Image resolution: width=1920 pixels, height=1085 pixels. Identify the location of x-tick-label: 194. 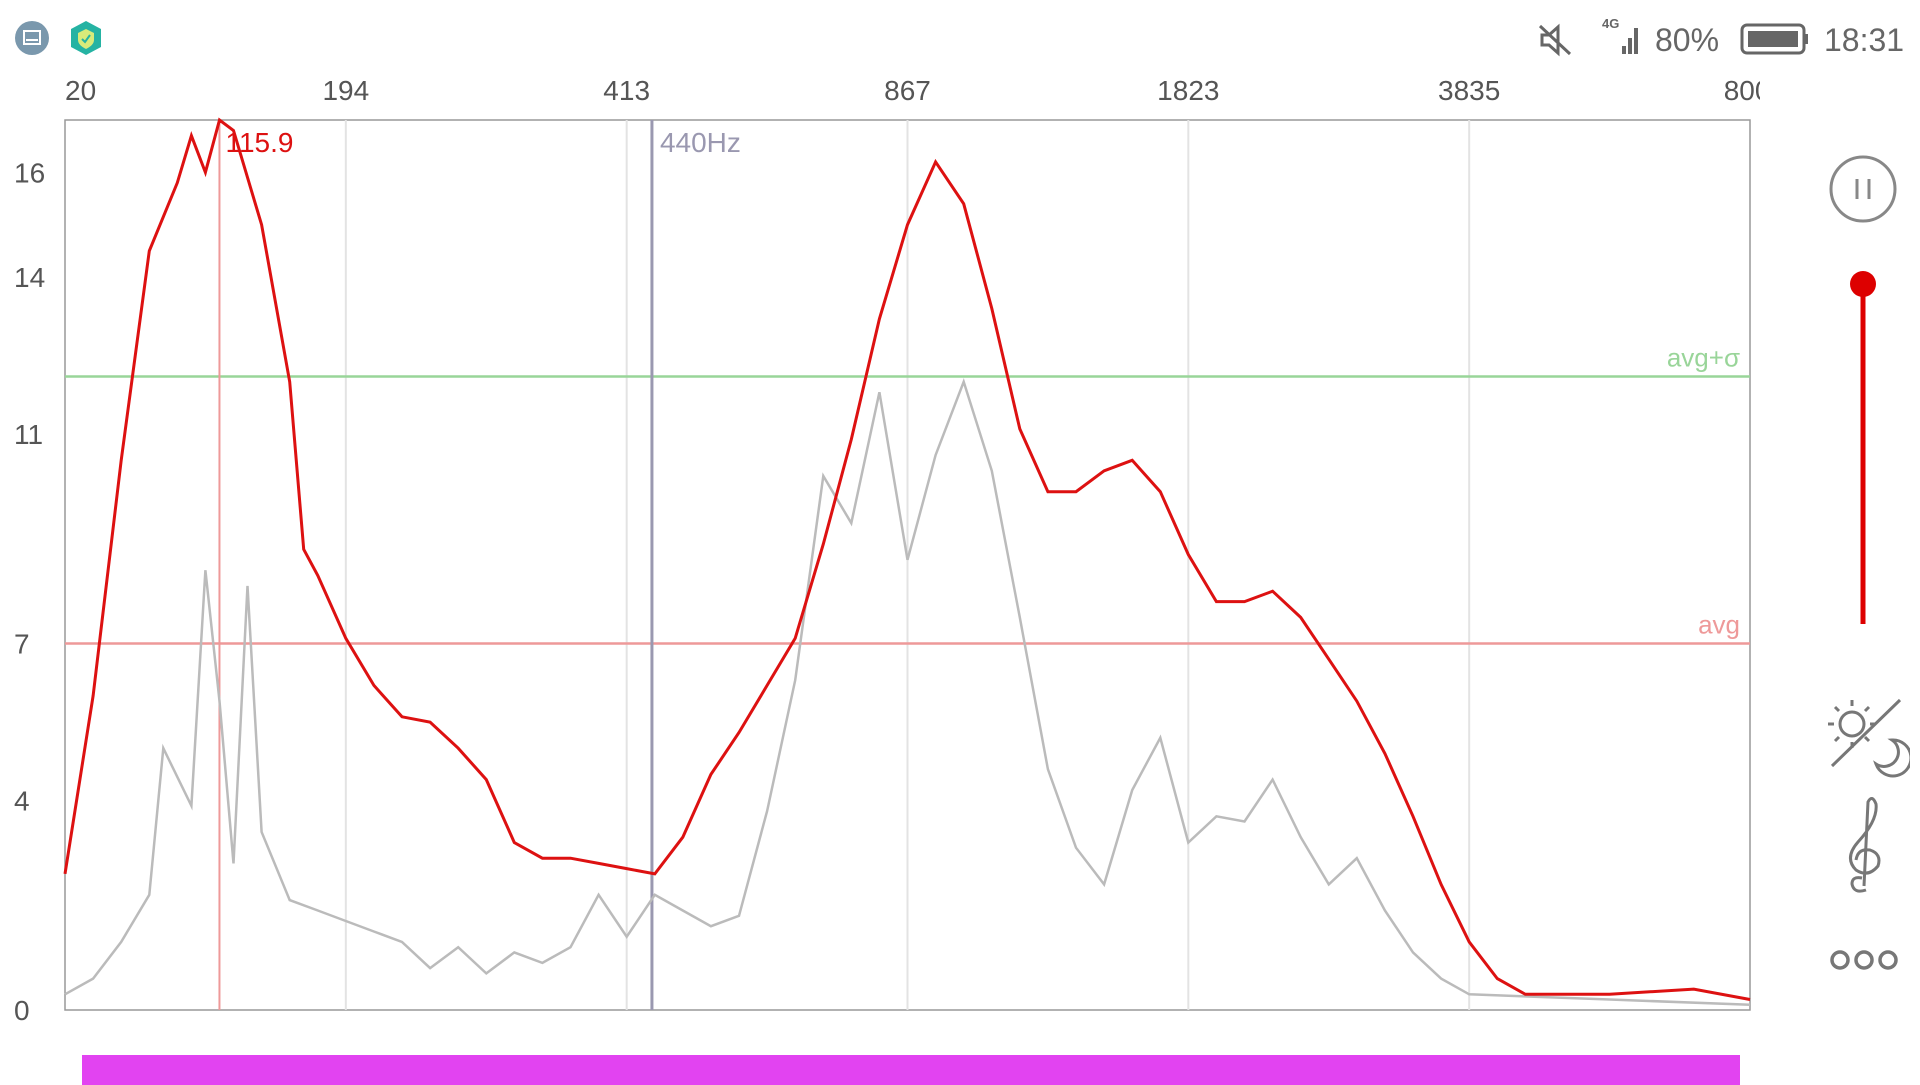
(345, 90).